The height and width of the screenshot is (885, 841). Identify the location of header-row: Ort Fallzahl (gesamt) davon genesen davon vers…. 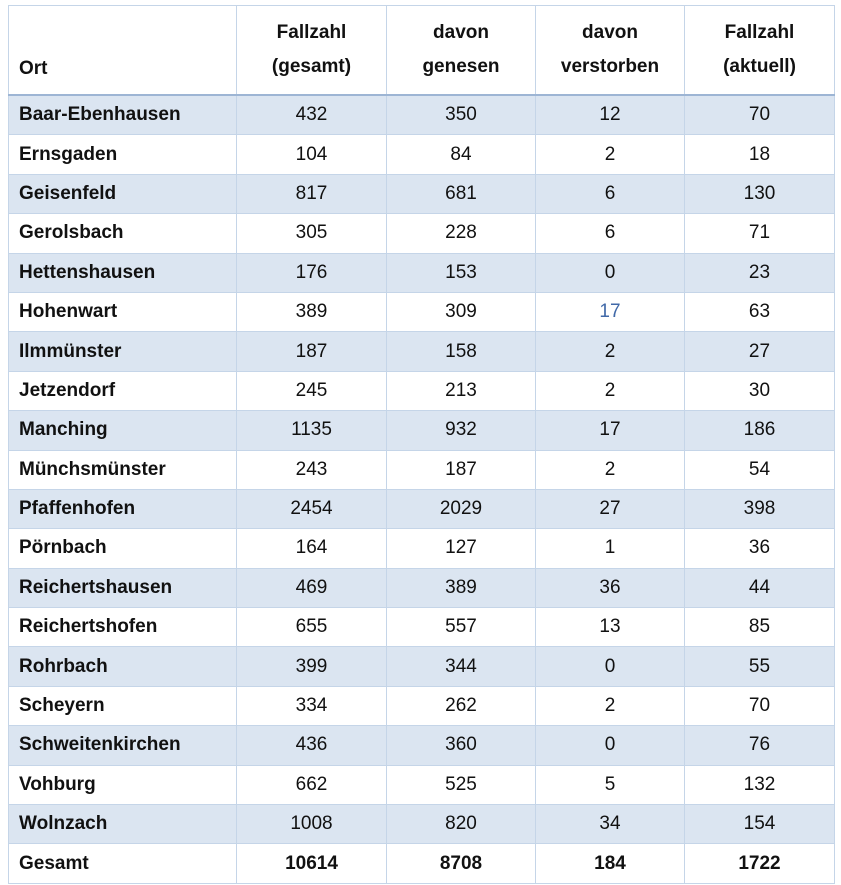
(421, 50).